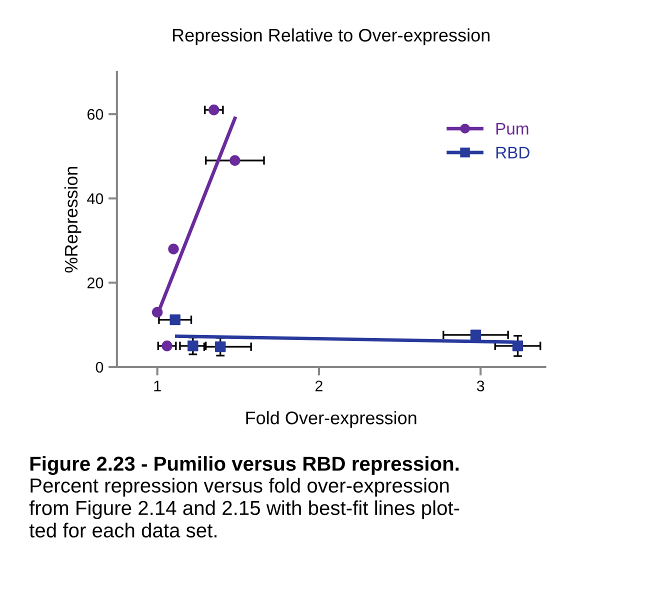 The height and width of the screenshot is (590, 646). I want to click on x-axis-title: Fold Over-expression, so click(331, 419).